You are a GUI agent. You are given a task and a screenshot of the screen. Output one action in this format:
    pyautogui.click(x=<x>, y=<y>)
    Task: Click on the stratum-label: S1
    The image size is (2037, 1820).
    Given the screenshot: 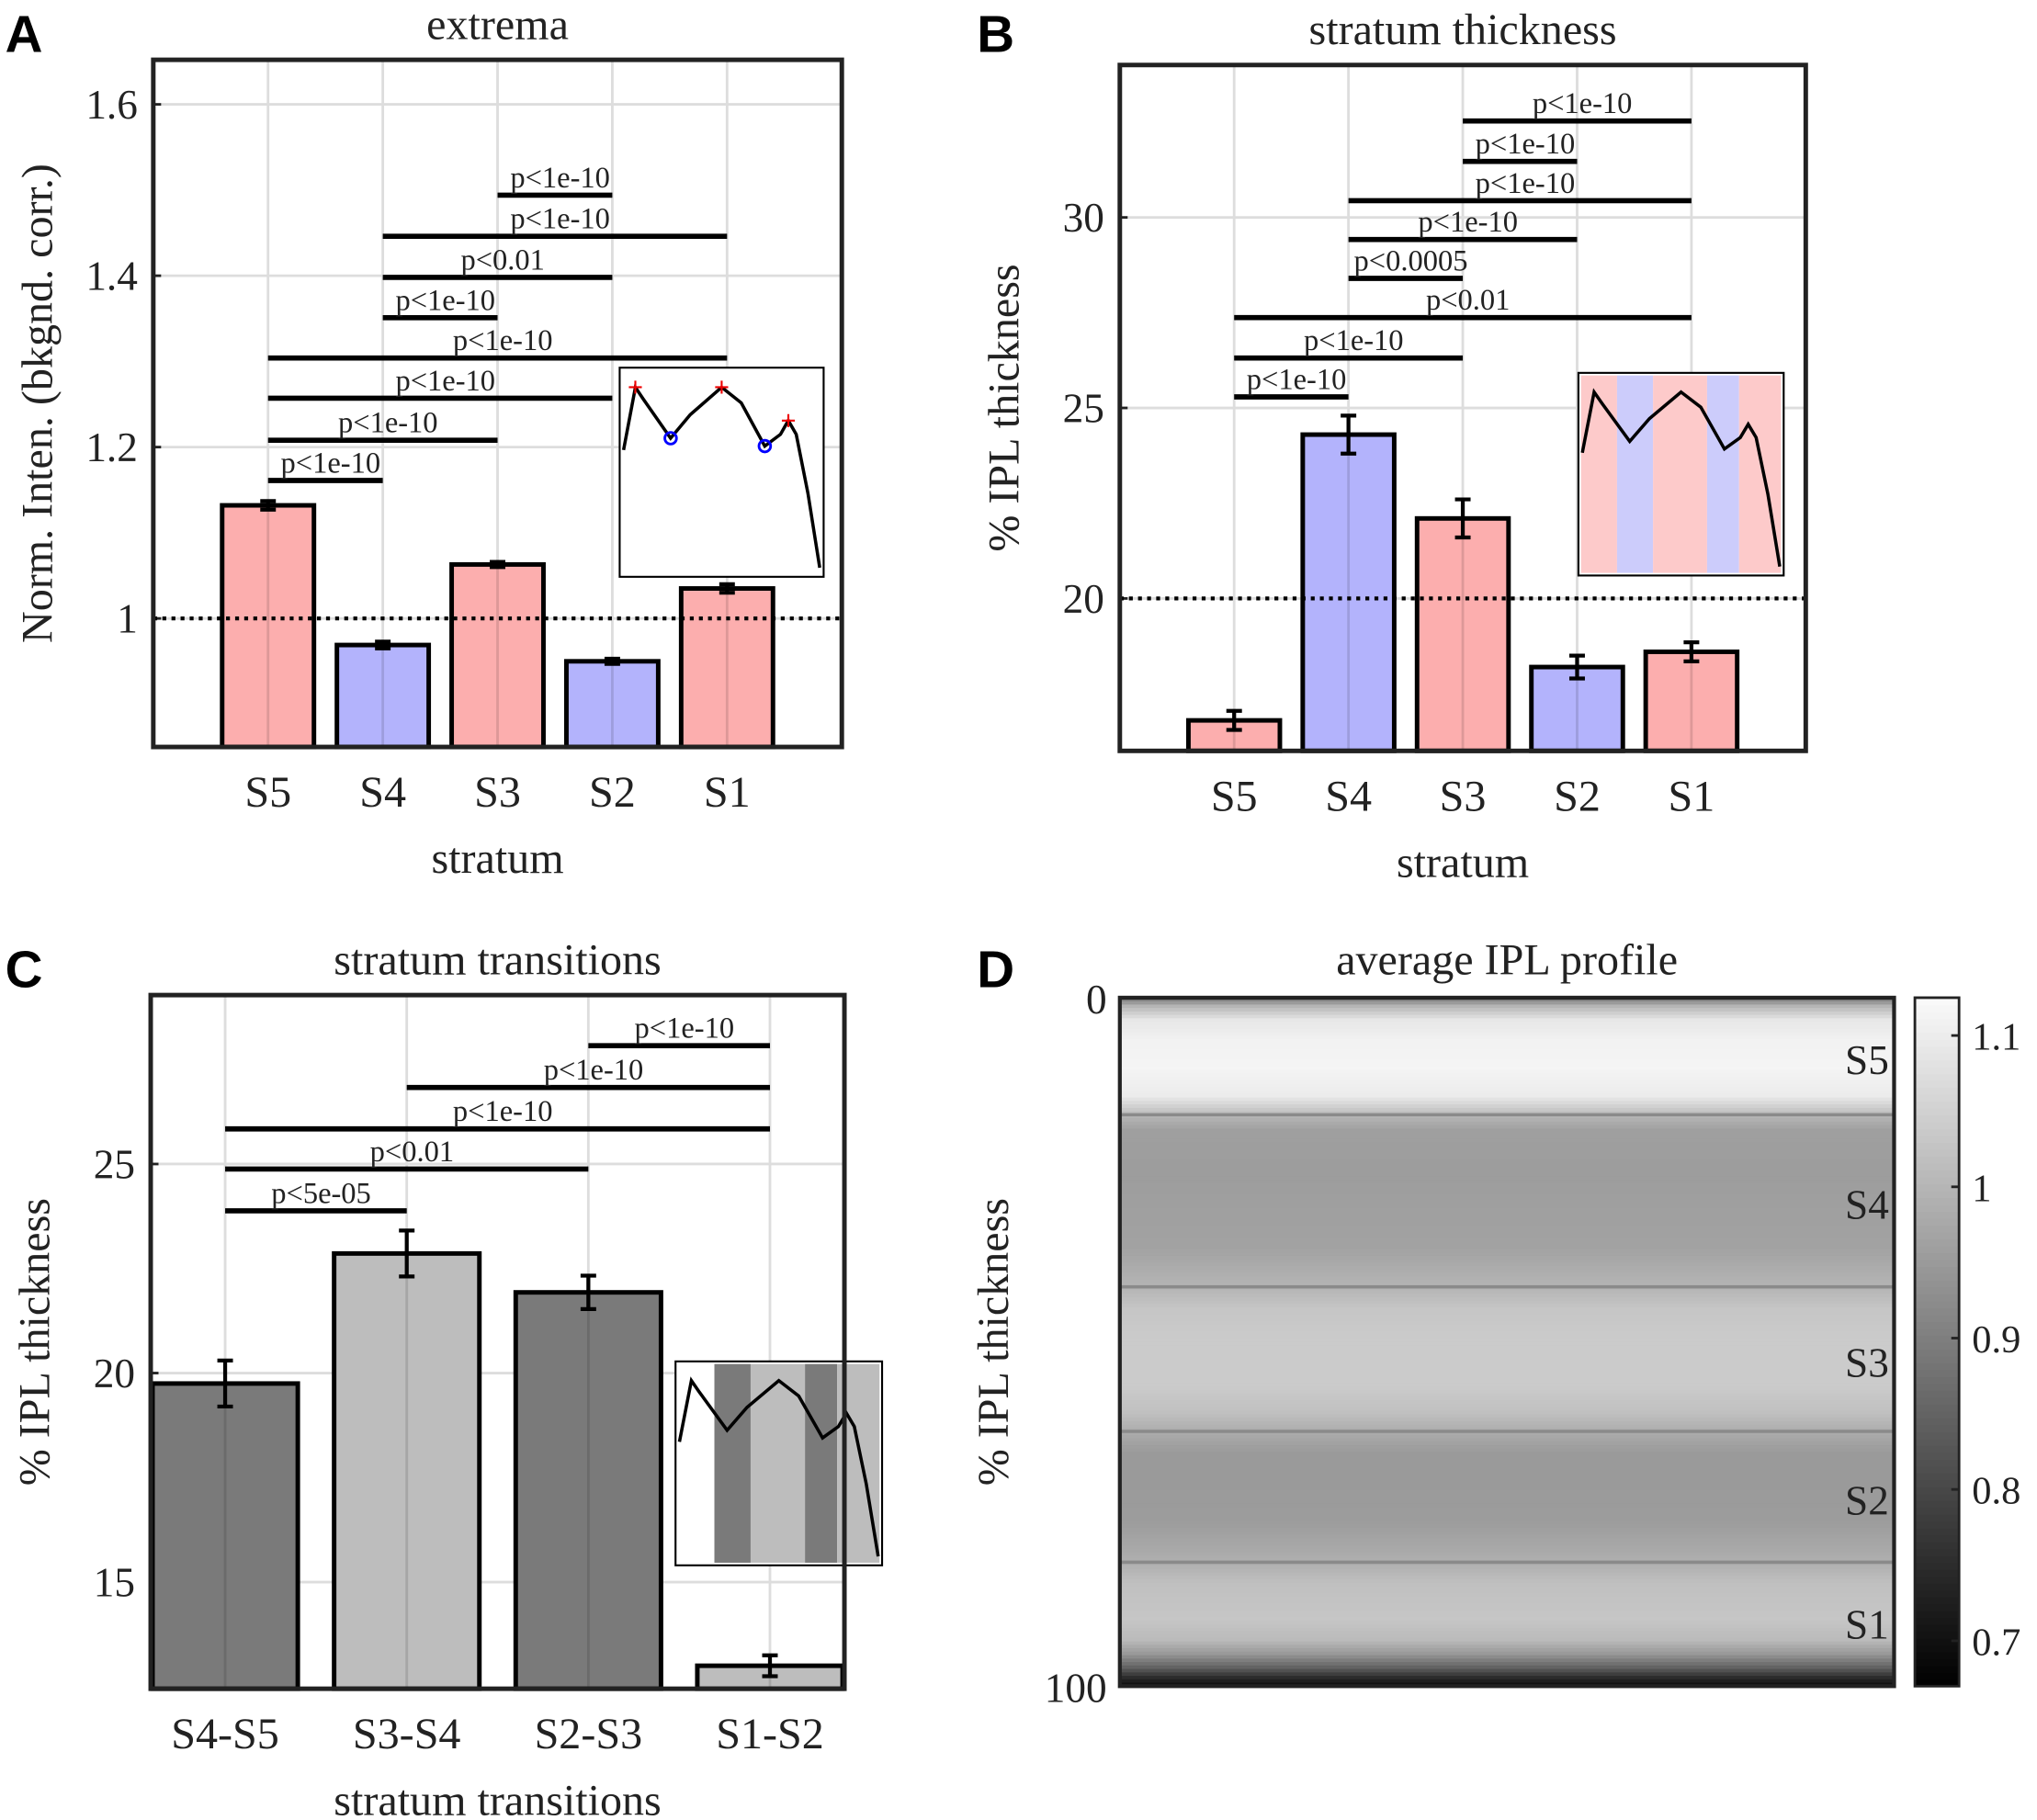 What is the action you would take?
    pyautogui.click(x=1867, y=1624)
    